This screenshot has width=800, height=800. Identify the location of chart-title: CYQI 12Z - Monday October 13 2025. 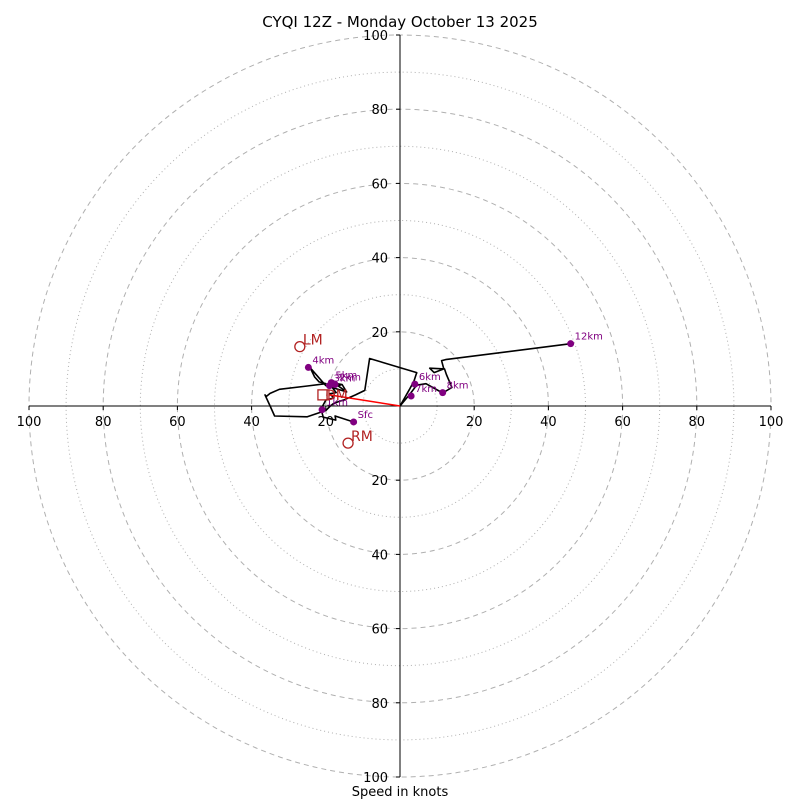
(400, 22).